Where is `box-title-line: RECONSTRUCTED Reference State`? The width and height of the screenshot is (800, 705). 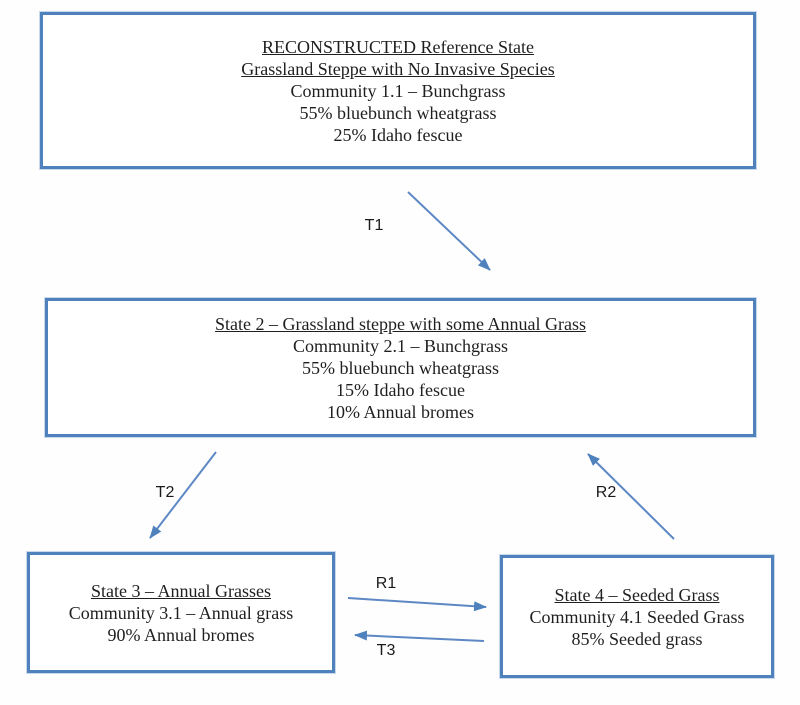 box-title-line: RECONSTRUCTED Reference State is located at coordinates (398, 46).